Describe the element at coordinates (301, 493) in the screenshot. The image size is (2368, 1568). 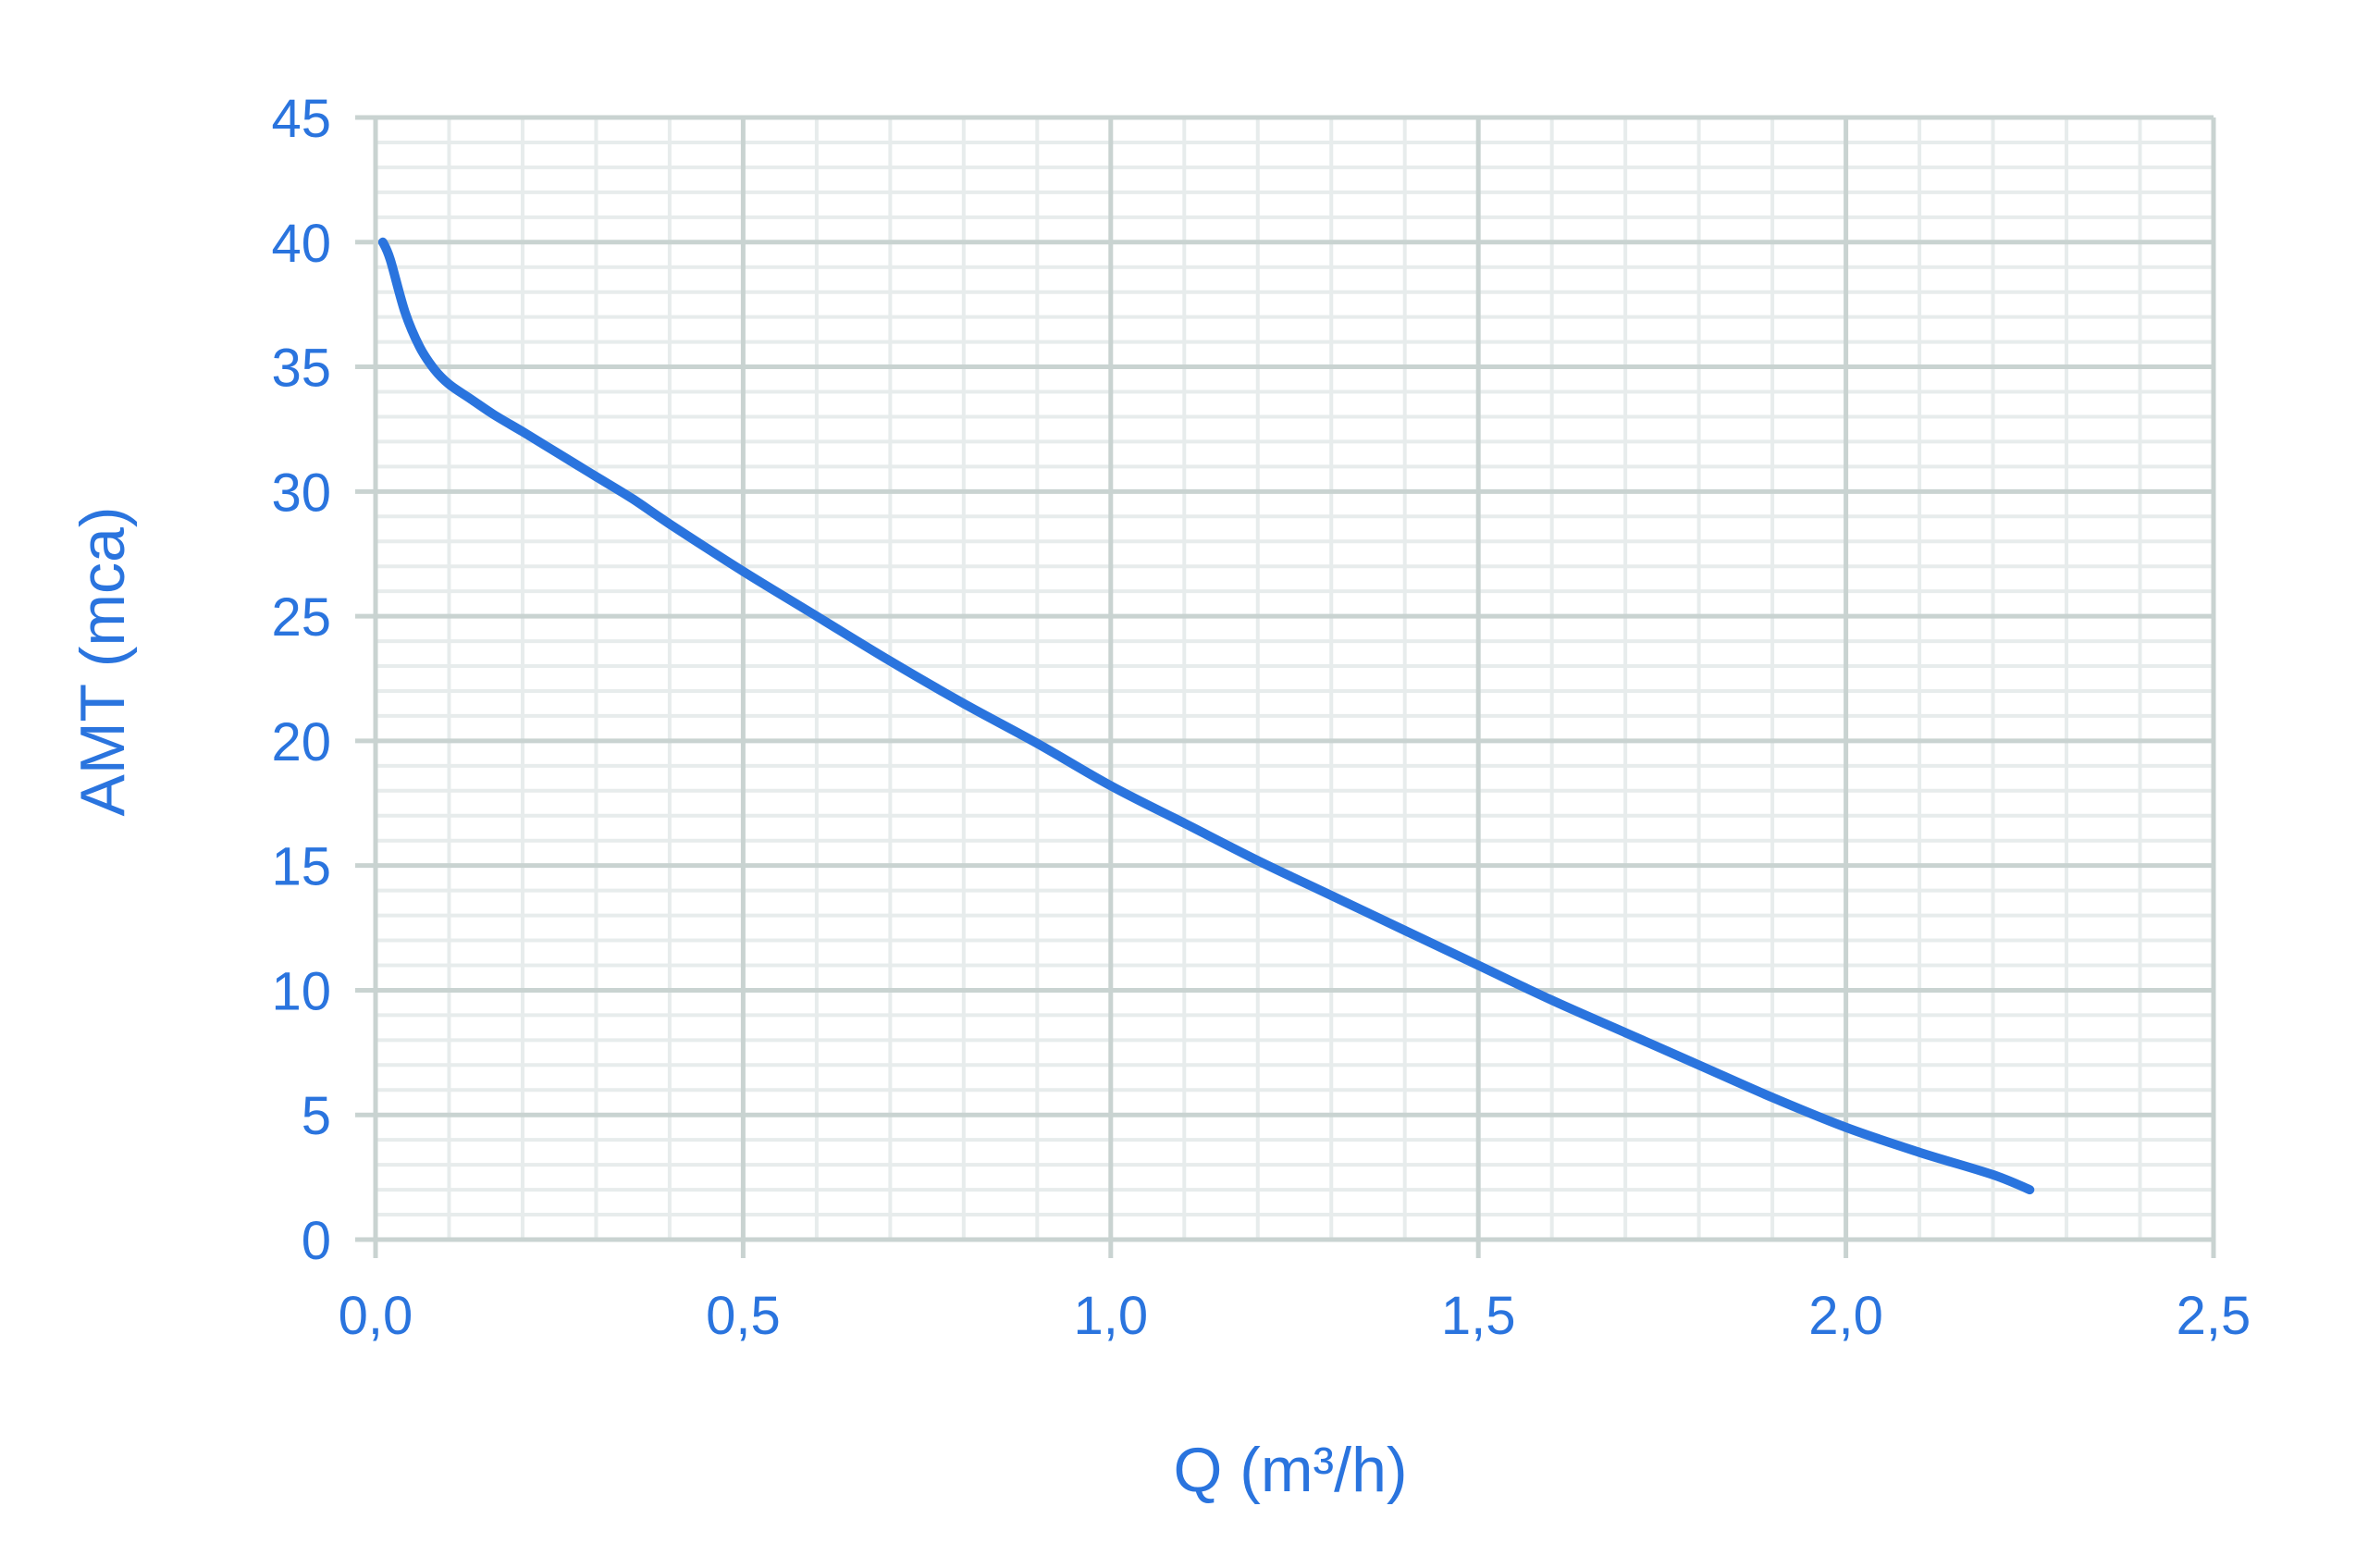
I see `y-tick-label: 30` at that location.